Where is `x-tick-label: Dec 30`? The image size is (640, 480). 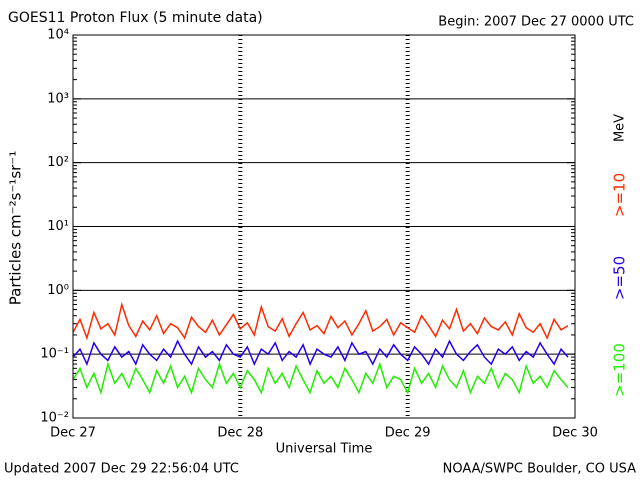 x-tick-label: Dec 30 is located at coordinates (575, 433).